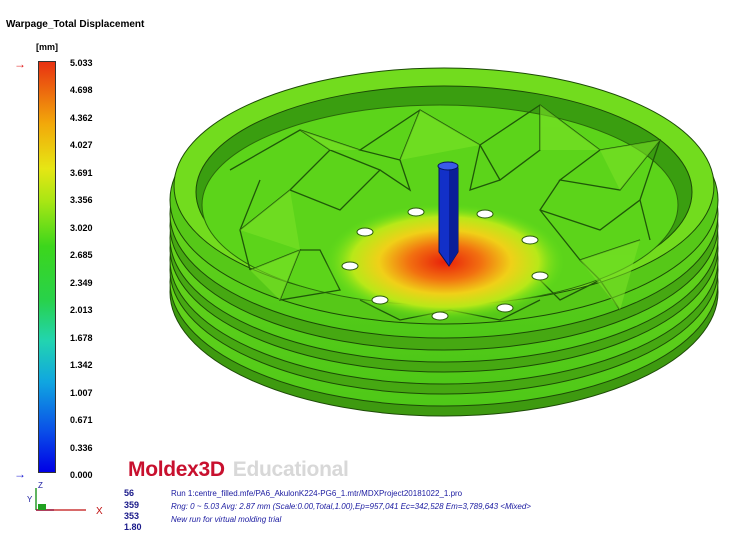 This screenshot has width=731, height=538. Describe the element at coordinates (65, 499) in the screenshot. I see `axis-triad-icon: Z Y X` at that location.